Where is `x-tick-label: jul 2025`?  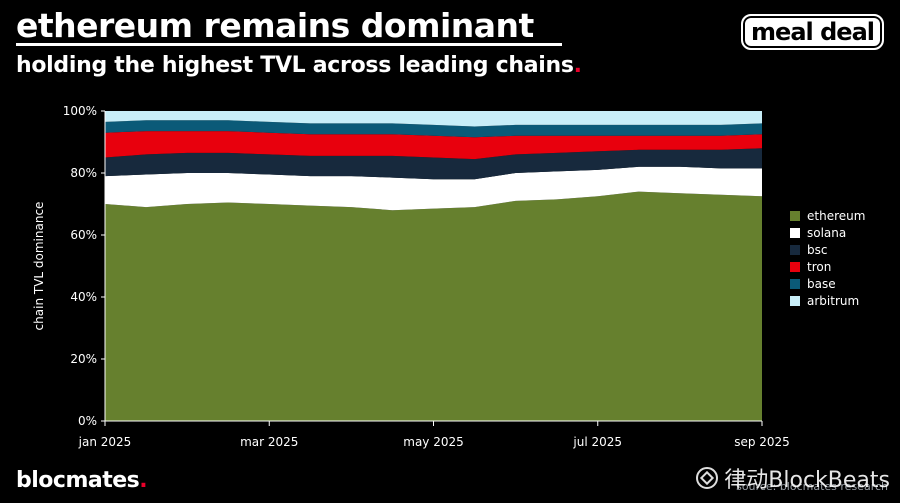
x-tick-label: jul 2025 is located at coordinates (597, 442).